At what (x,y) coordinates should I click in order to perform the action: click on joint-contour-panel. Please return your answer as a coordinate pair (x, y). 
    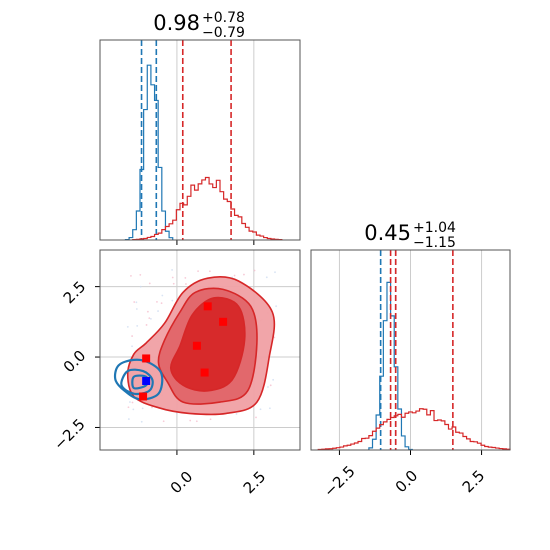
    Looking at the image, I should click on (198, 352).